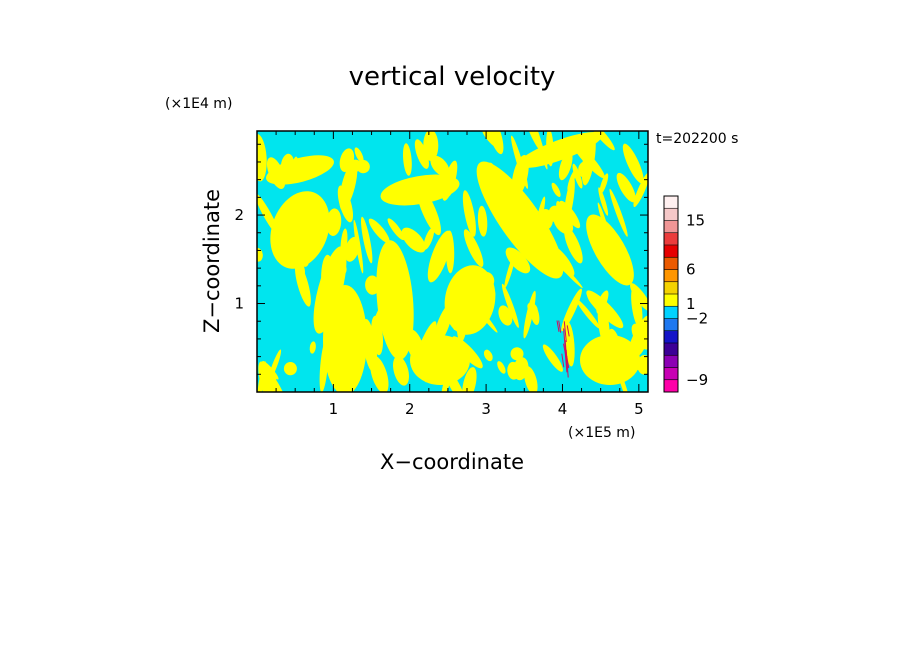  What do you see at coordinates (601, 433) in the screenshot?
I see `x-unit-label: (×1E5 m)` at bounding box center [601, 433].